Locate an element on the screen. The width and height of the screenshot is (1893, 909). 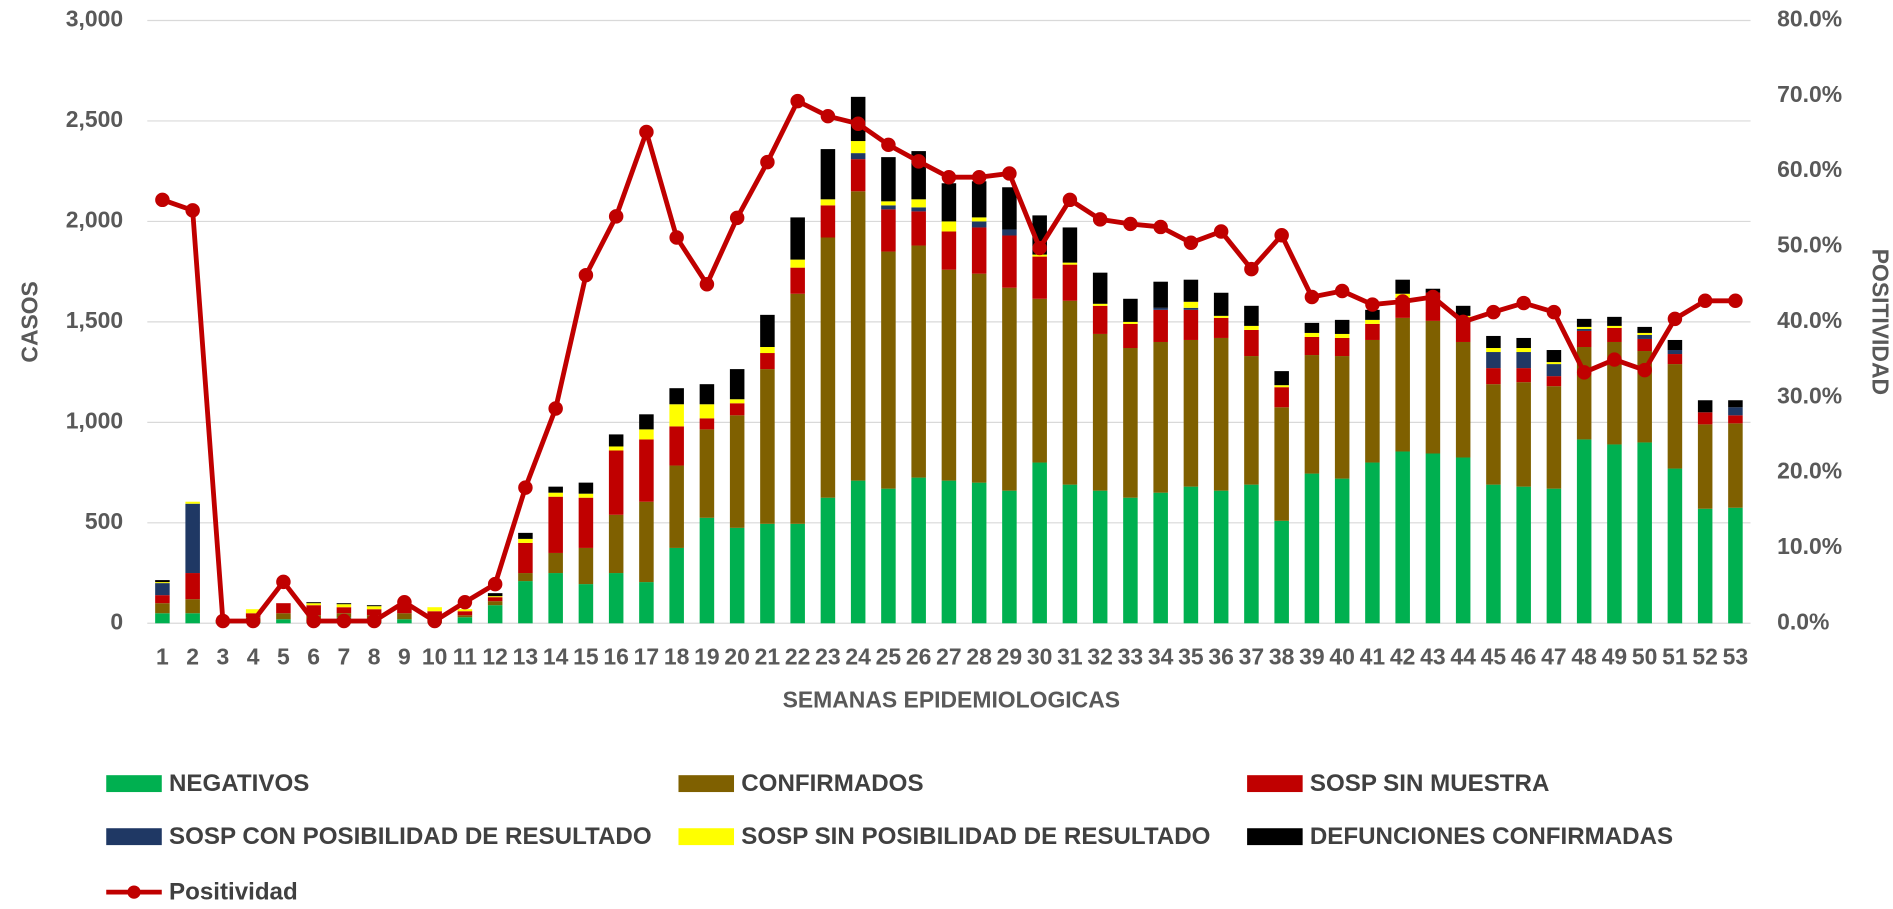
x-tick-label: 42 is located at coordinates (1403, 656).